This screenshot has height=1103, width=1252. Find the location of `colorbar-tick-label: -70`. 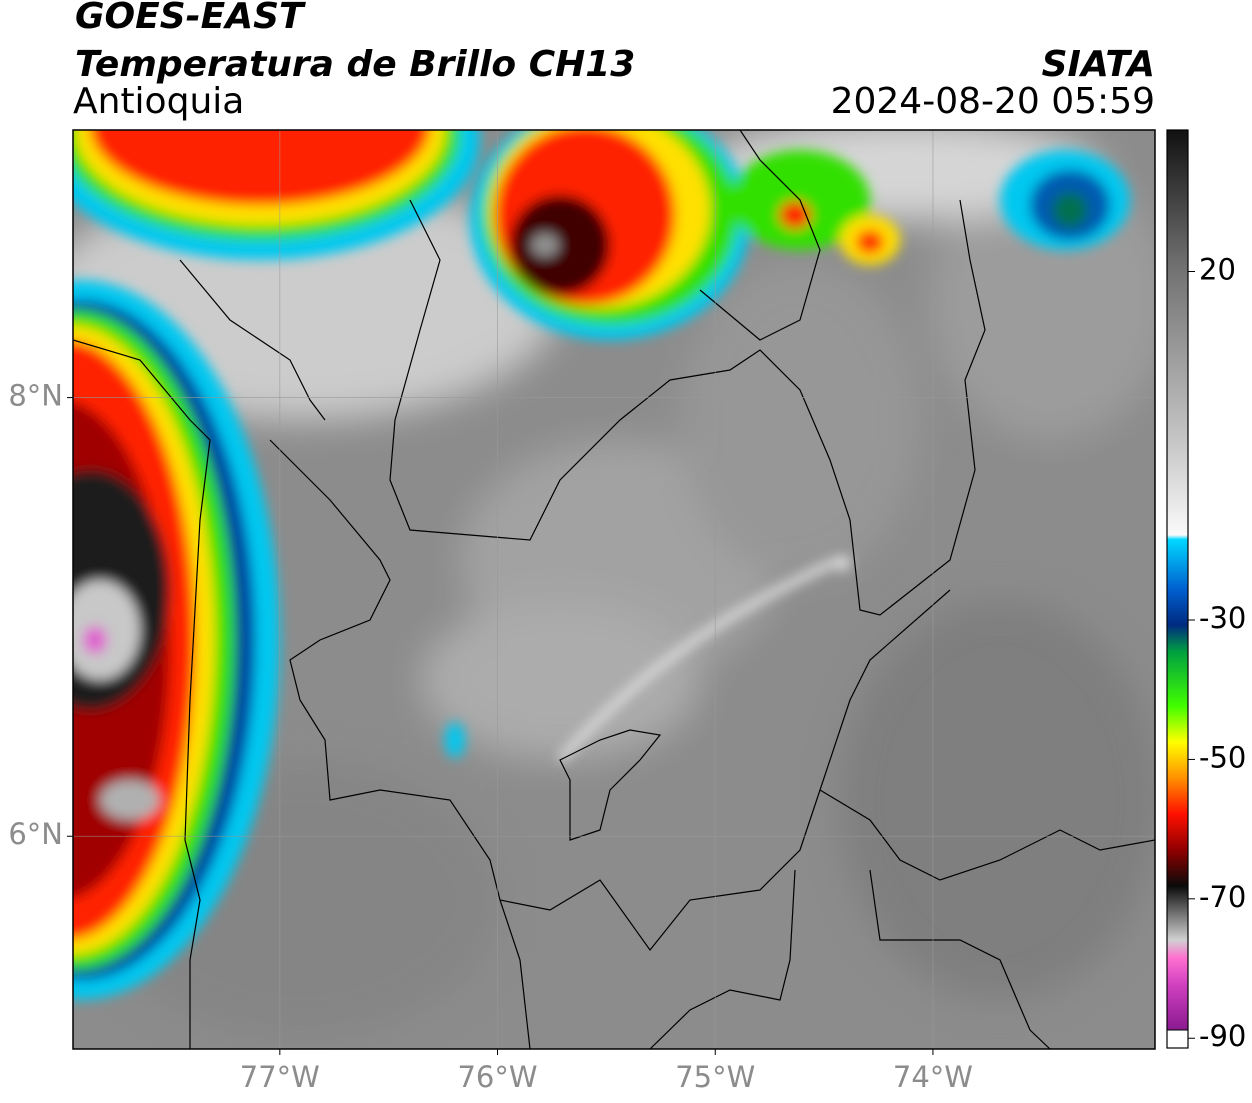

colorbar-tick-label: -70 is located at coordinates (1222, 897).